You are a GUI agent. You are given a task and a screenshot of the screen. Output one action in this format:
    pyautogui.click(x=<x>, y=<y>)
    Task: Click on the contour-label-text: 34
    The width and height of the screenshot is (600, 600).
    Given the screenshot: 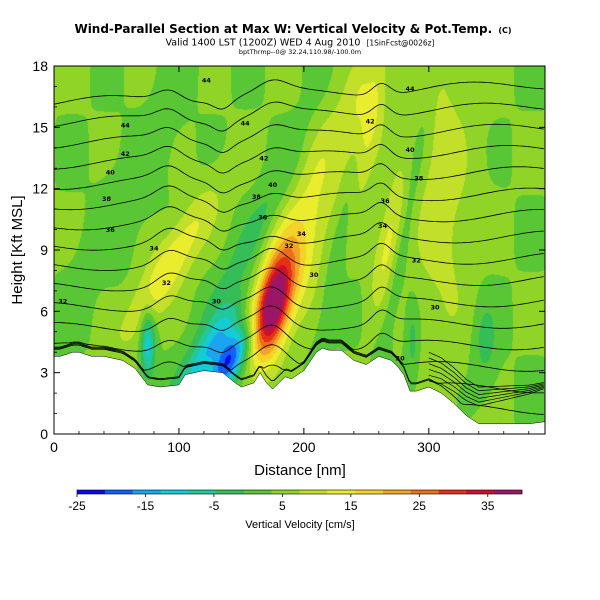 What is the action you would take?
    pyautogui.click(x=383, y=226)
    